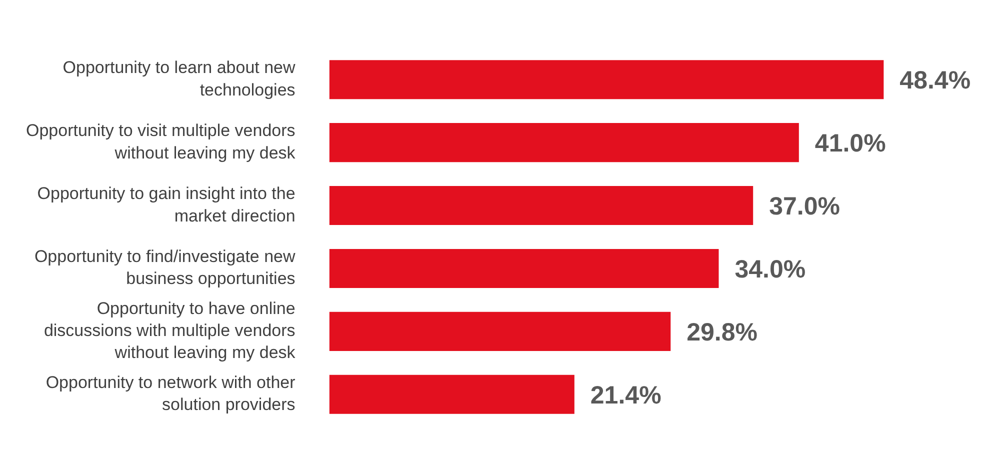  What do you see at coordinates (161, 141) in the screenshot?
I see `y-tick-label: Opportunity to visit multiple vendors without leaving my desk` at bounding box center [161, 141].